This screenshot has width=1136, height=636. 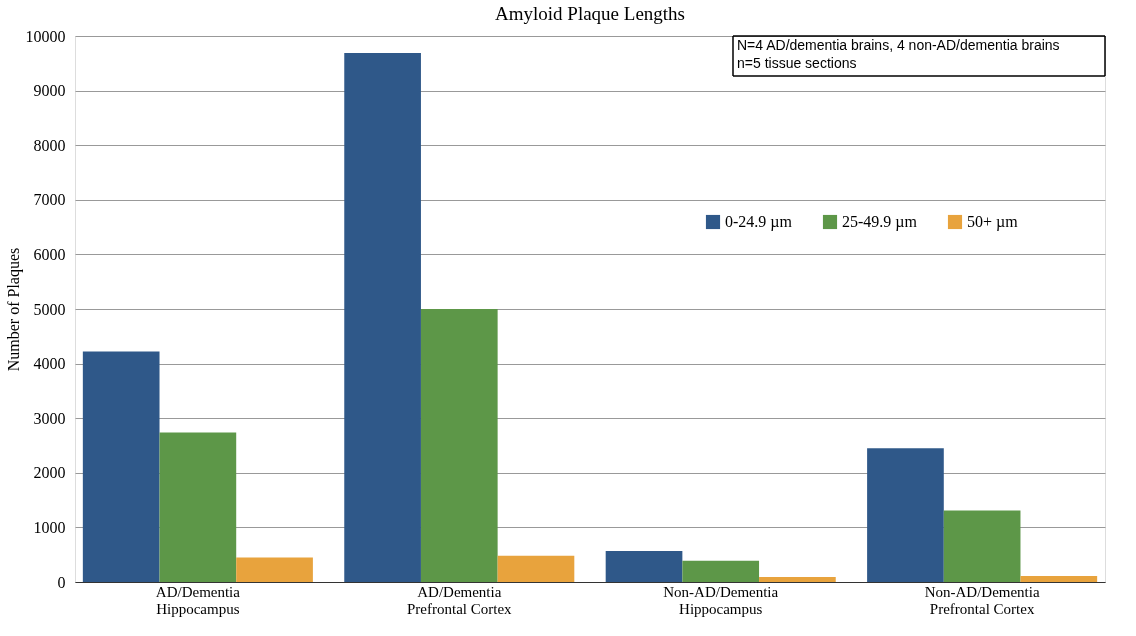 I want to click on y-tick-label: 4000, so click(x=49, y=364).